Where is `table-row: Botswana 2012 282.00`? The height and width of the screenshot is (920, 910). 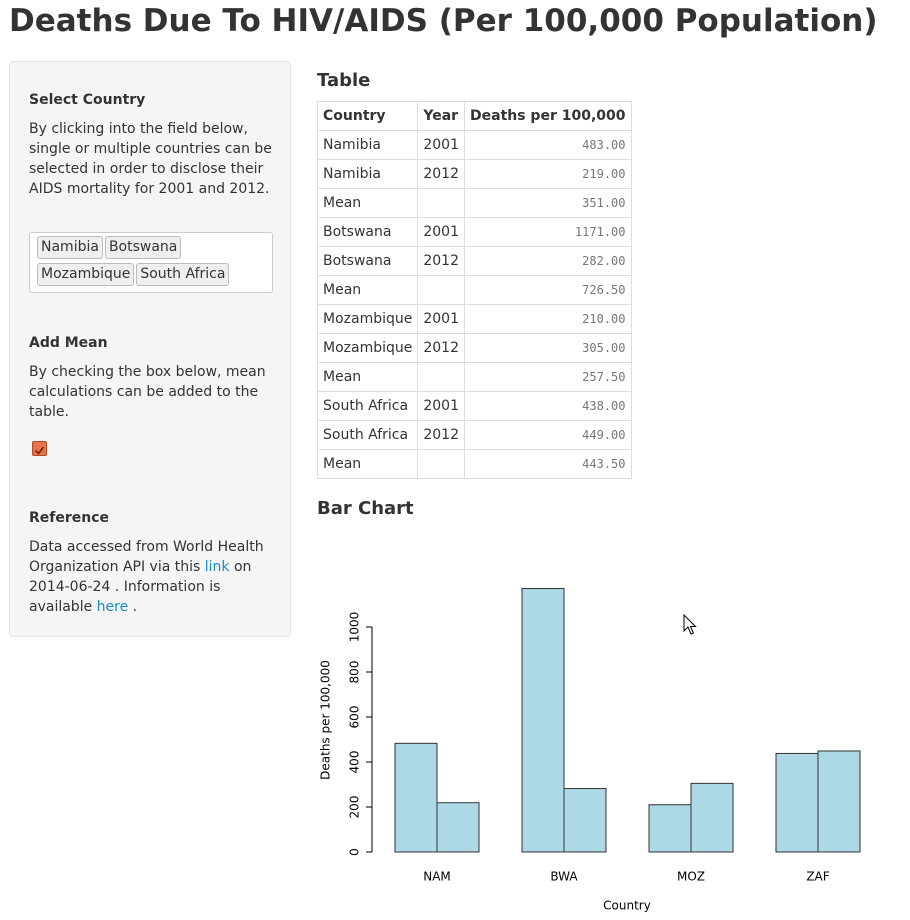 table-row: Botswana 2012 282.00 is located at coordinates (474, 261).